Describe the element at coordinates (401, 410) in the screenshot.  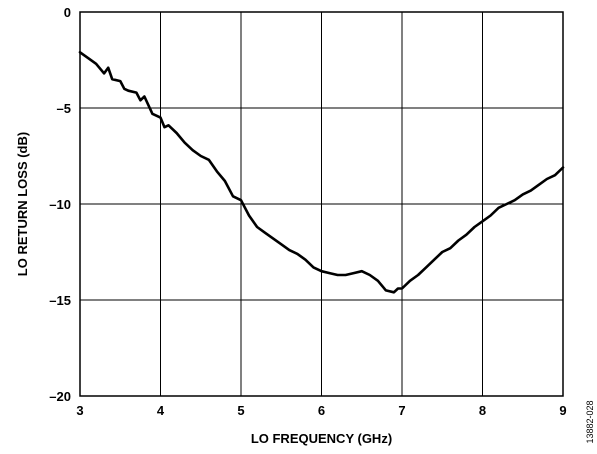
I see `x-tick-label: 7` at that location.